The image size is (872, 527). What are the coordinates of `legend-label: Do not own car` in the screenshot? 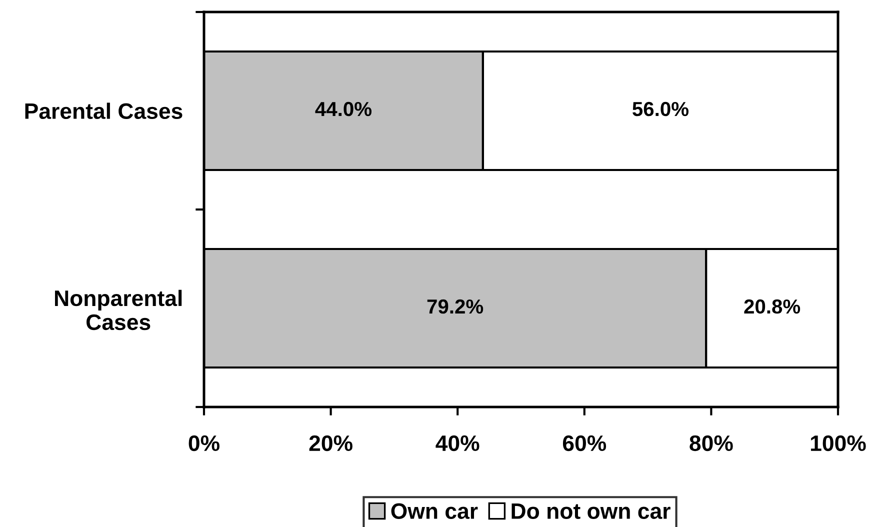 It's located at (591, 511).